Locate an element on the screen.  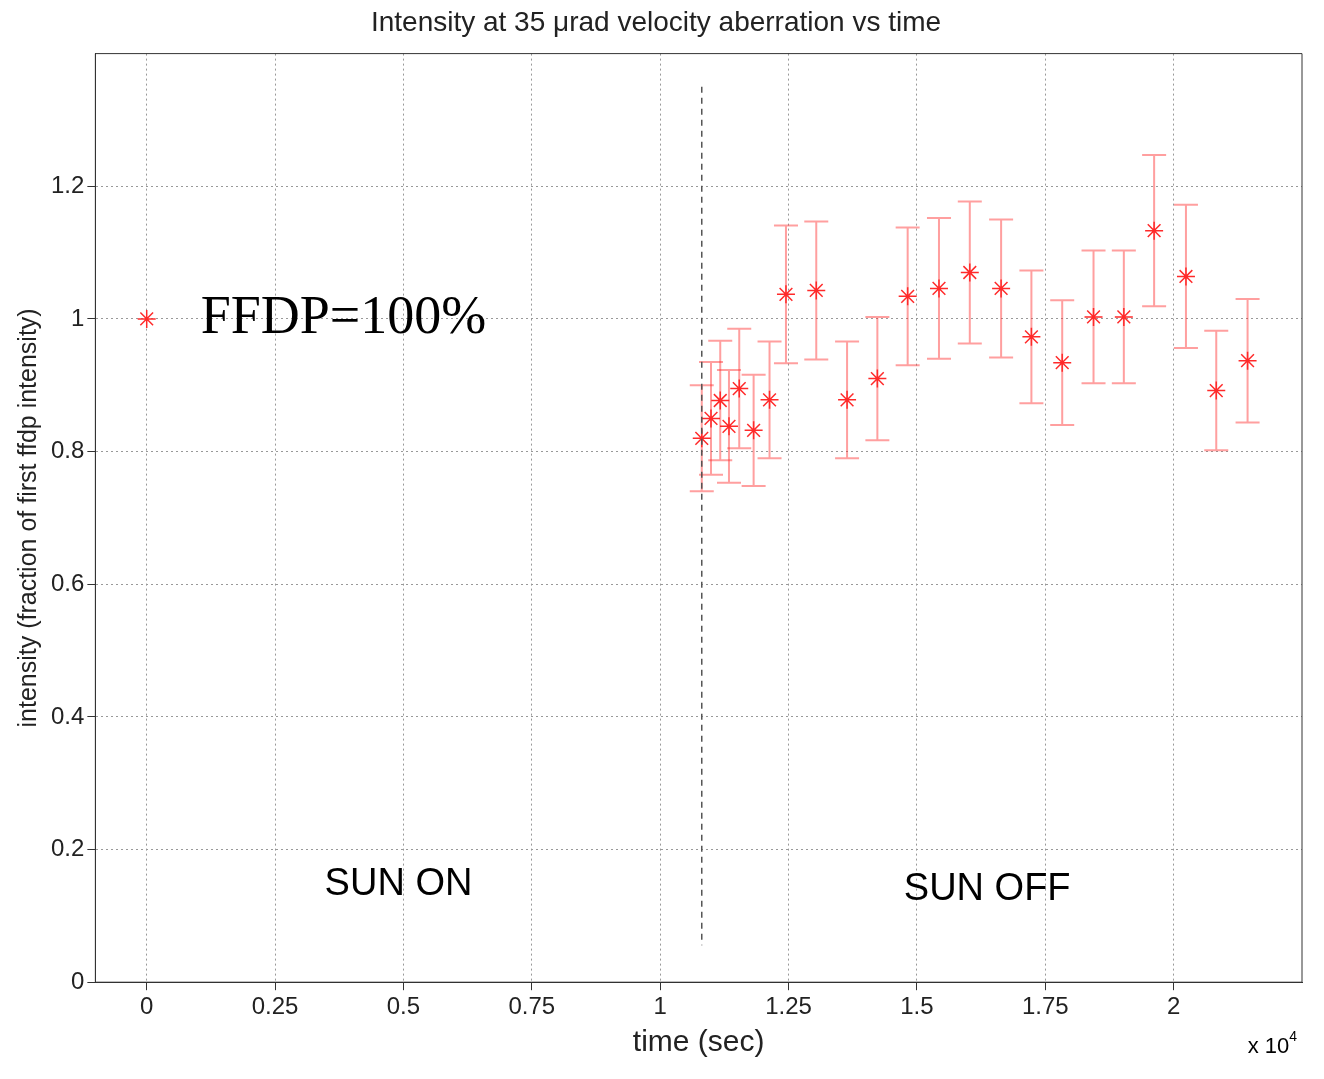
x-tick-label: 2 is located at coordinates (1173, 1006).